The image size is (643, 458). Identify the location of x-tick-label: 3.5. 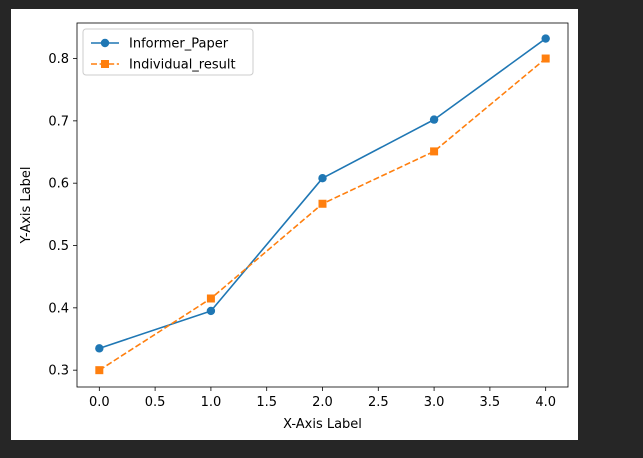
(490, 402).